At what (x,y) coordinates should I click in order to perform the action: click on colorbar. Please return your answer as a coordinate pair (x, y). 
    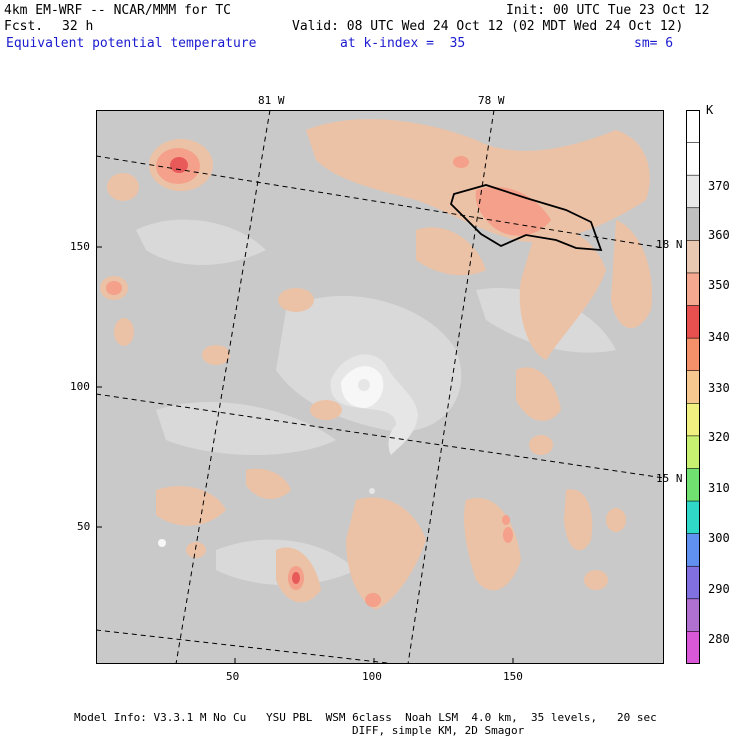
    Looking at the image, I should click on (693, 387).